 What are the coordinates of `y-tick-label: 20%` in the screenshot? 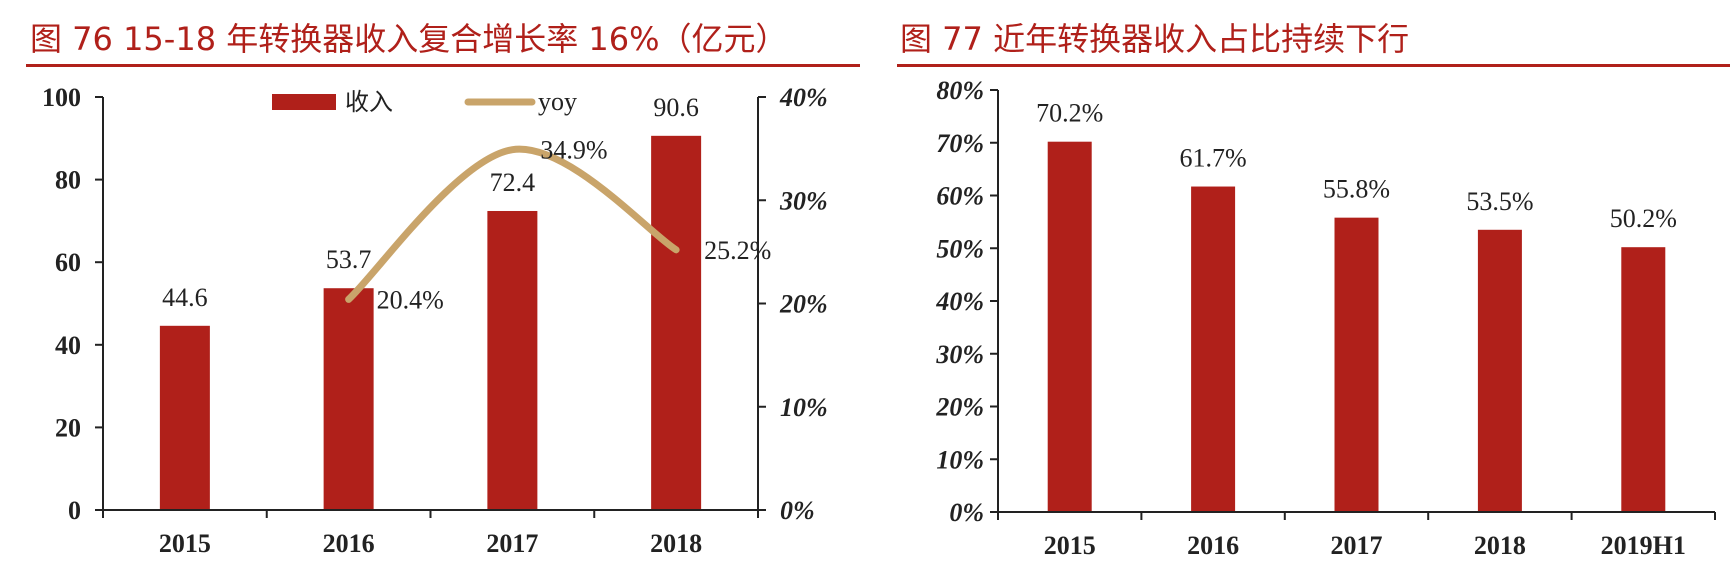 It's located at (959, 407).